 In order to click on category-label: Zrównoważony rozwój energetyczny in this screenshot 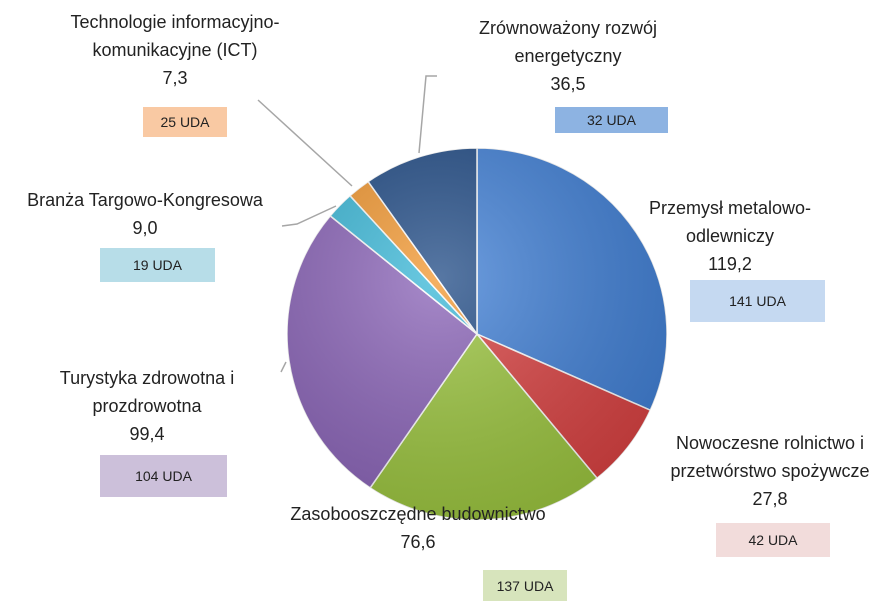, I will do `click(568, 42)`.